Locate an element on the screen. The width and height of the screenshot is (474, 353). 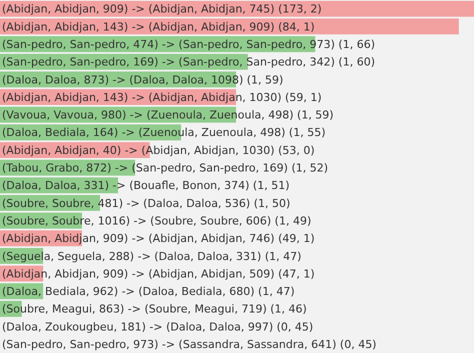
y-tick-label: (Tabou, Grabo, 872) -> (San-pedro, San-pedro, 169) (1, 52) is located at coordinates (165, 168).